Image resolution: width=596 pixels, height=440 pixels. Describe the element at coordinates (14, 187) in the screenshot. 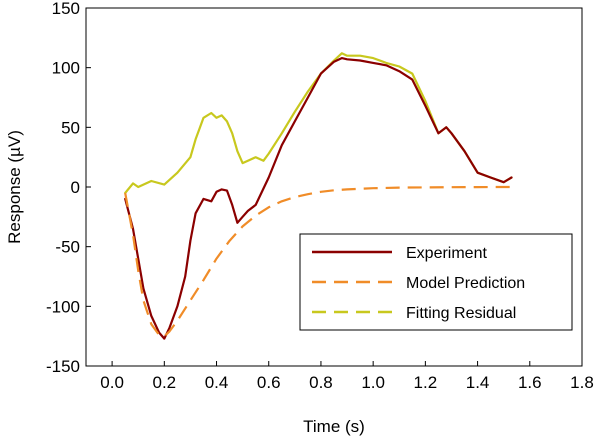

I see `y-axis-title: Response (µV)` at that location.